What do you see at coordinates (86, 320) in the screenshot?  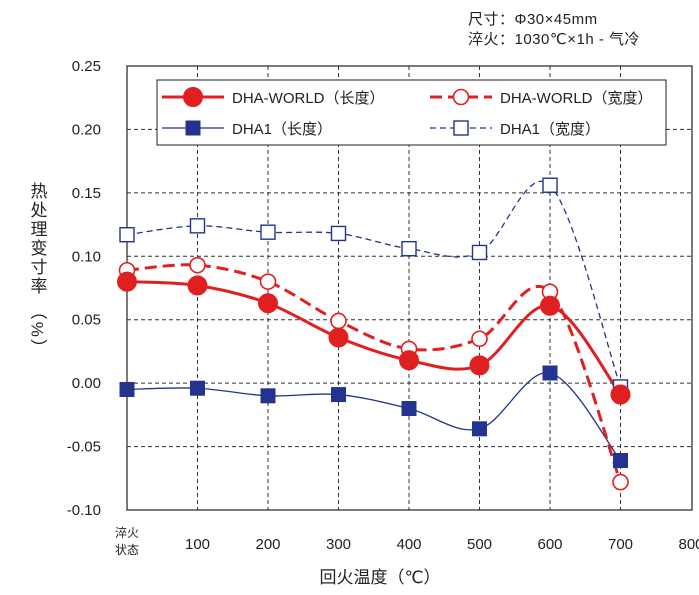 I see `y-tick-label: 0.05` at bounding box center [86, 320].